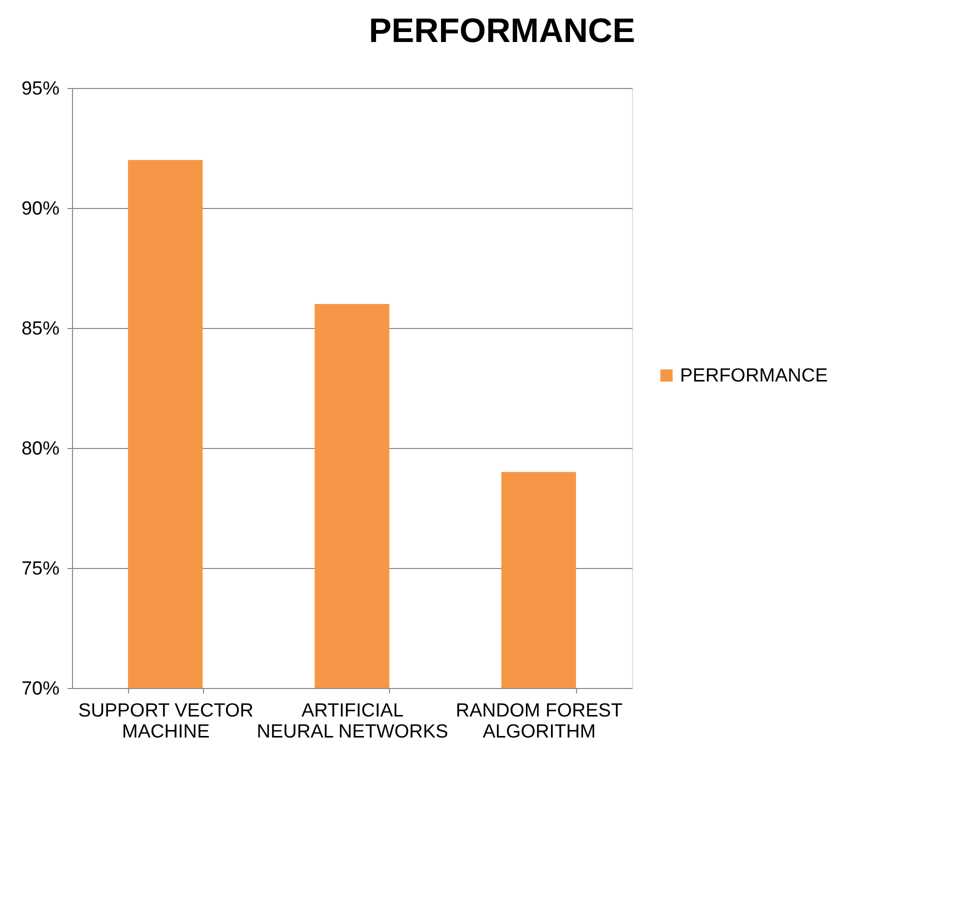  Describe the element at coordinates (40, 329) in the screenshot. I see `y-tick-label: 85%` at that location.